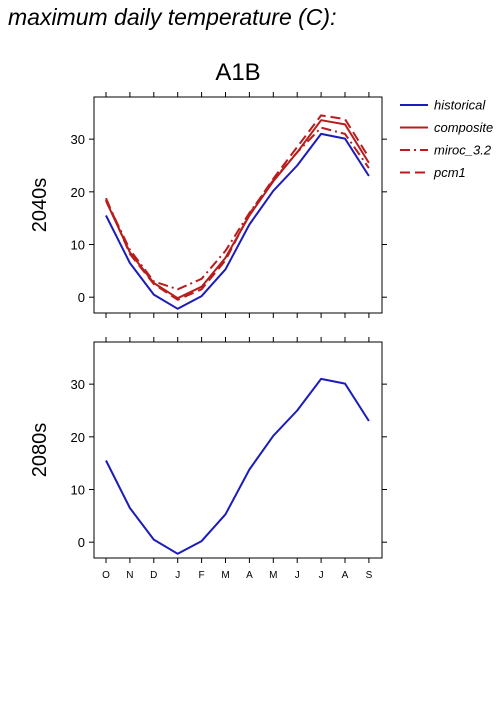 The image size is (501, 709). What do you see at coordinates (202, 575) in the screenshot?
I see `x-tick-label: F` at bounding box center [202, 575].